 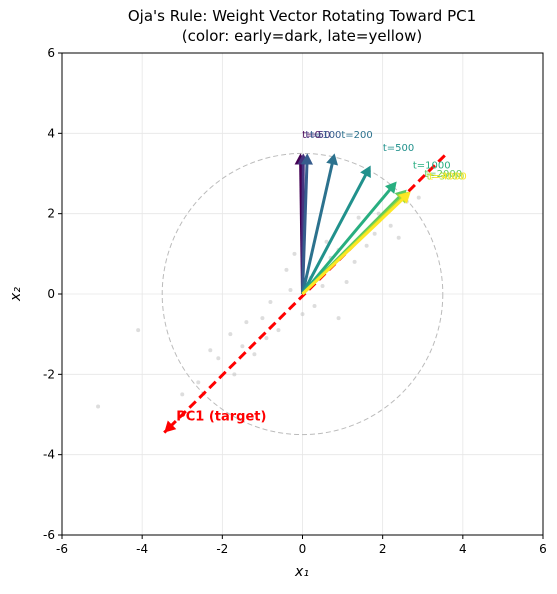 What do you see at coordinates (463, 549) in the screenshot?
I see `x-tick-label: 4` at bounding box center [463, 549].